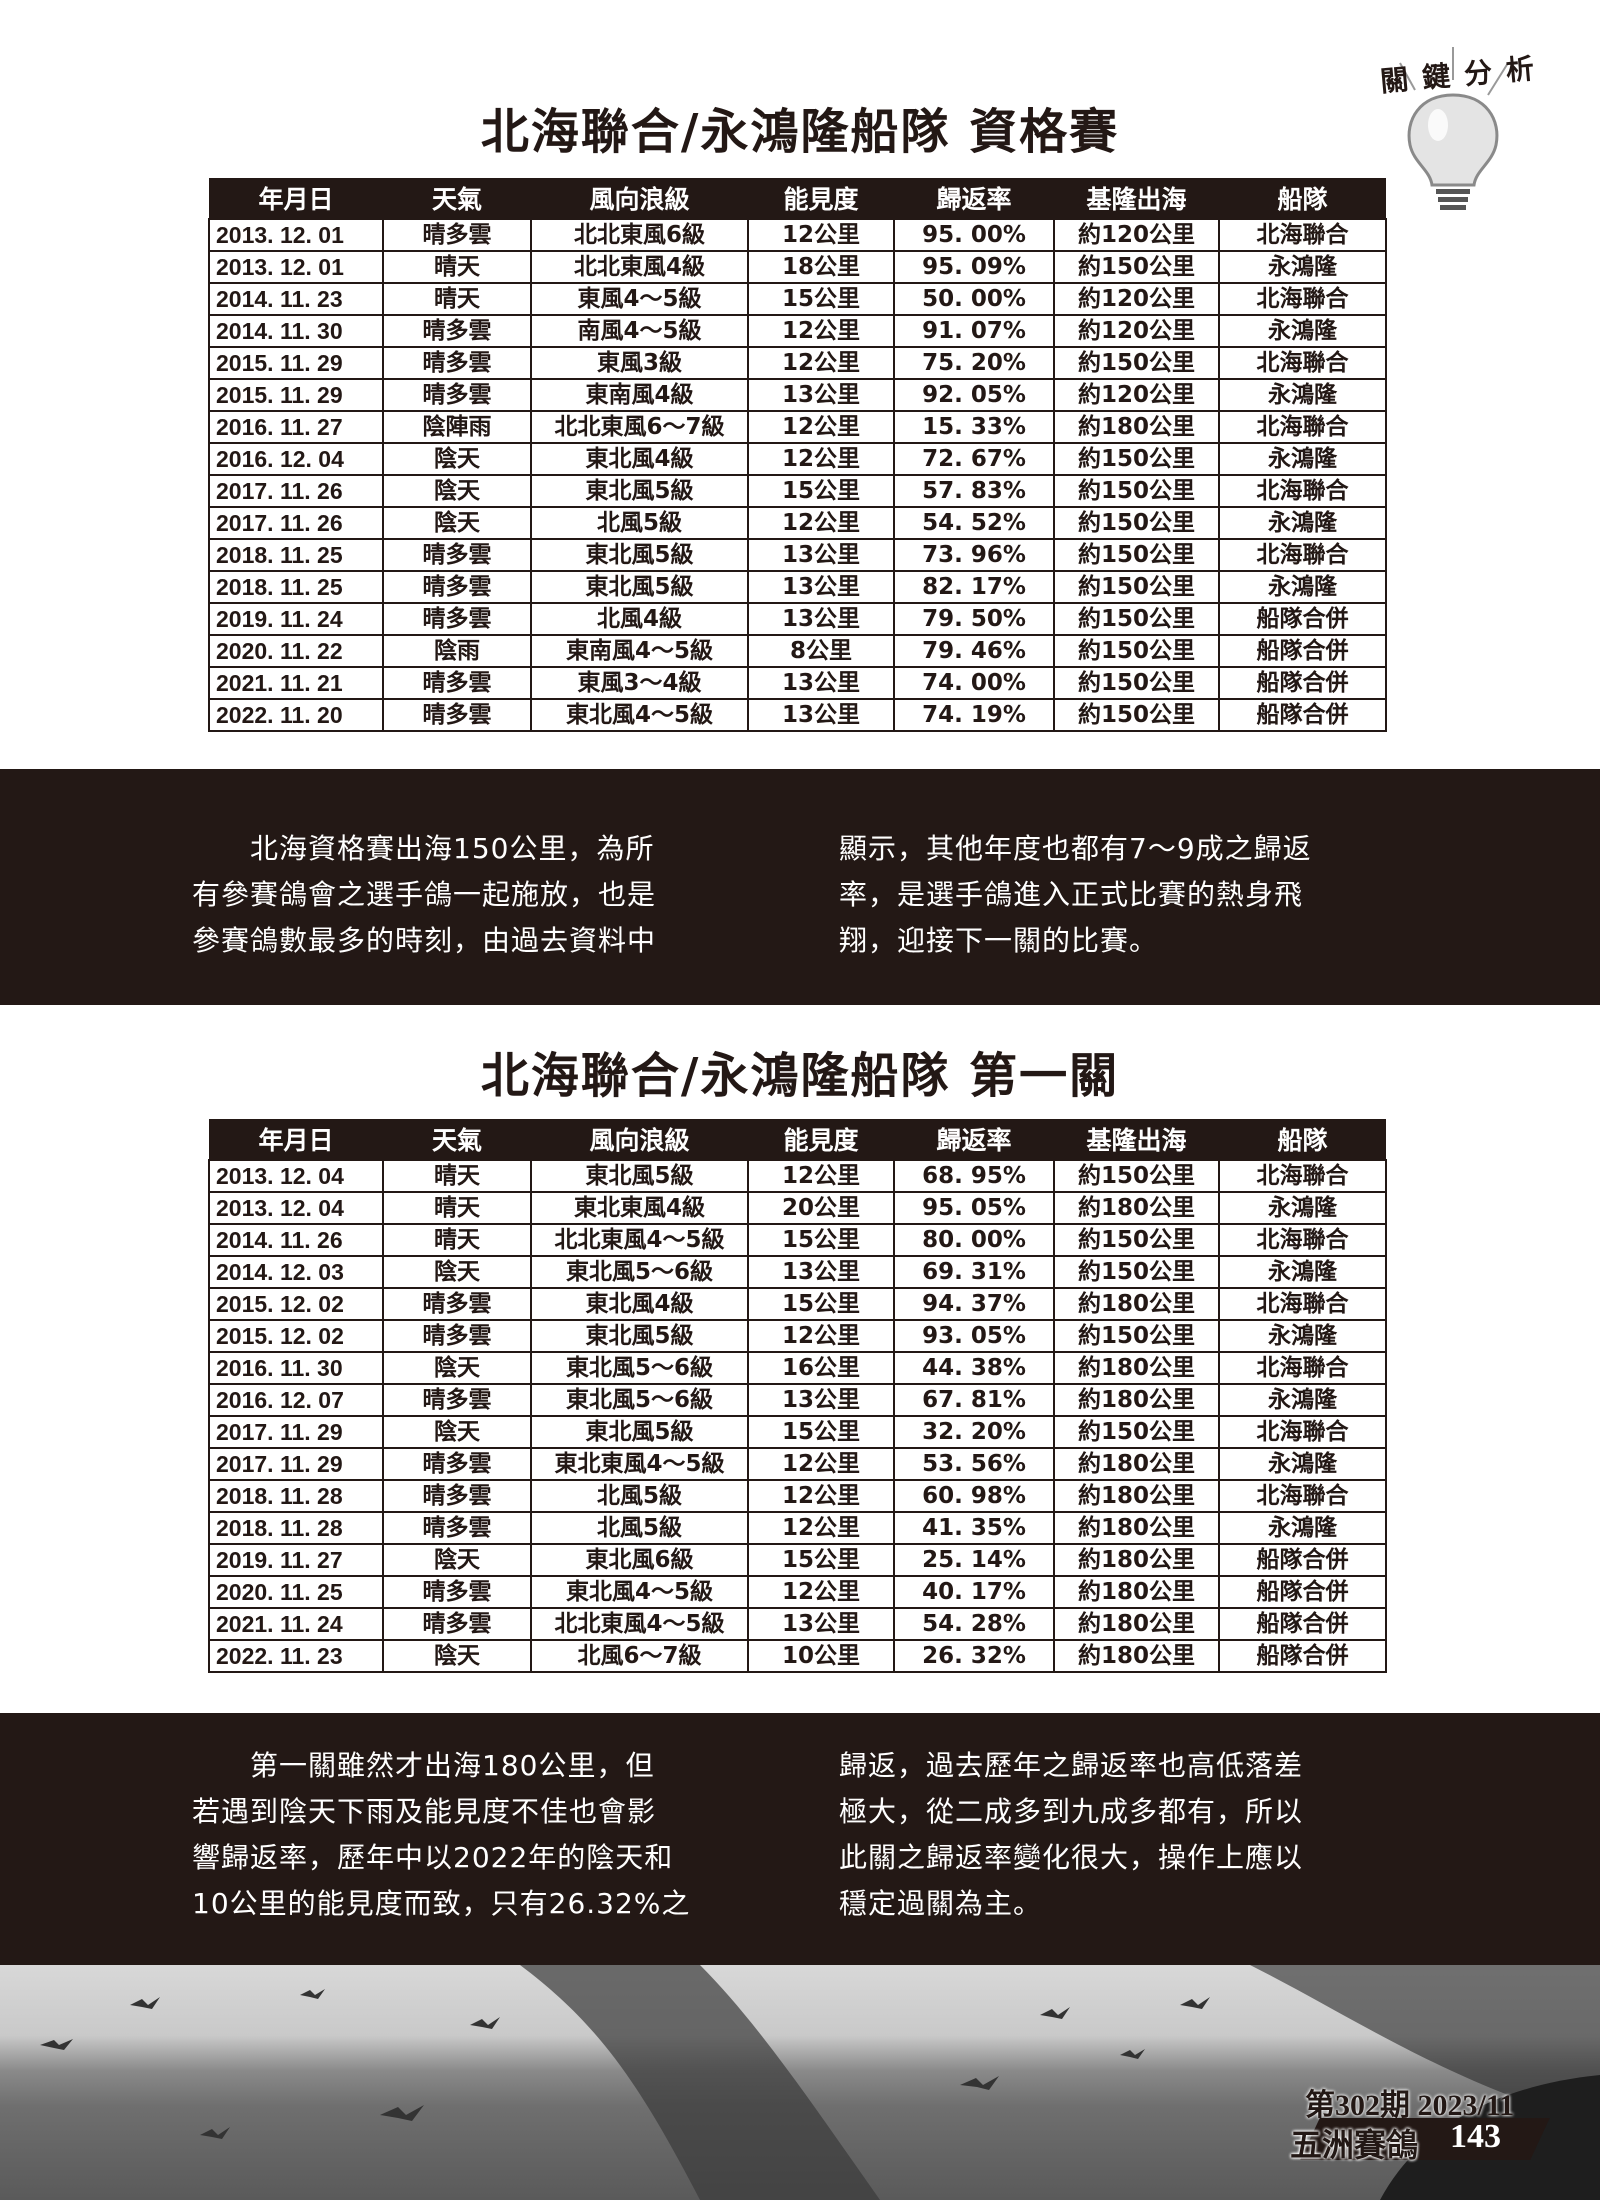 The width and height of the screenshot is (1600, 2200). What do you see at coordinates (974, 1560) in the screenshot?
I see `cell-return-rate: 25. 14%` at bounding box center [974, 1560].